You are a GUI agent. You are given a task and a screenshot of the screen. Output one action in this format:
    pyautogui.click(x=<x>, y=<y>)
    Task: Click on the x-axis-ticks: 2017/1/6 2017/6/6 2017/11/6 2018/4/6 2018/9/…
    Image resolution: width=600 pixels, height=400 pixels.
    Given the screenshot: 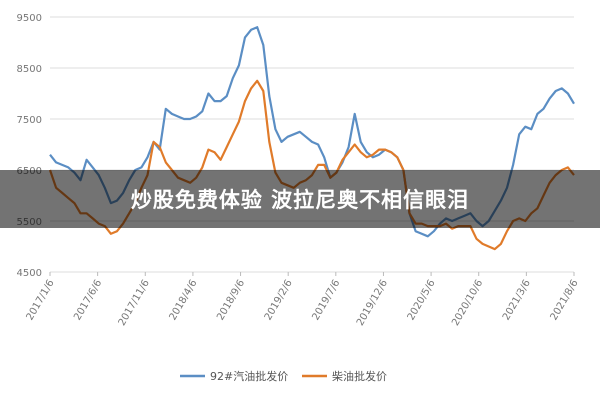 What is the action you would take?
    pyautogui.click(x=303, y=300)
    